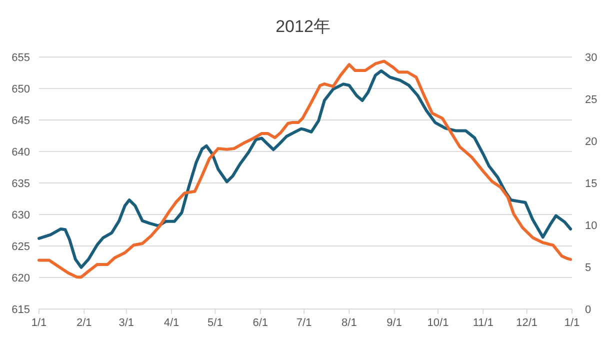 The image size is (606, 341). What do you see at coordinates (527, 323) in the screenshot?
I see `x-tick-label: 12/1` at bounding box center [527, 323].